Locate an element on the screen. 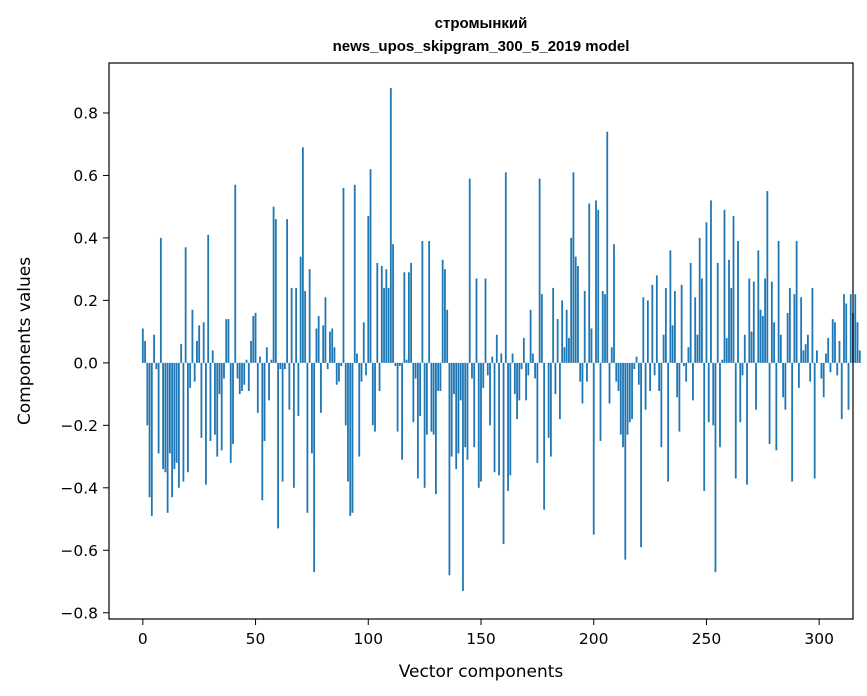 Image resolution: width=867 pixels, height=696 pixels. x-tick-label: 50 is located at coordinates (256, 639).